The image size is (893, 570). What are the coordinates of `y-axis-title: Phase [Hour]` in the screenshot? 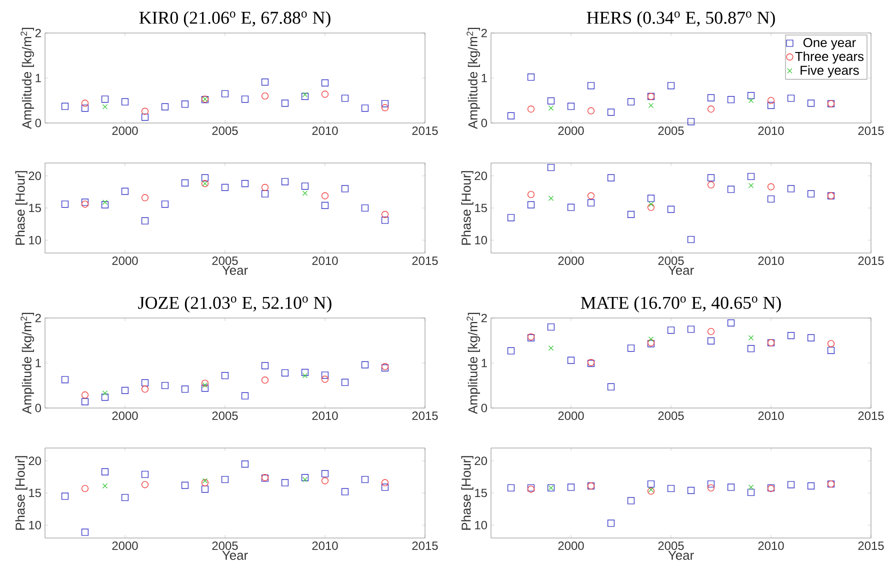 It's located at (21, 208).